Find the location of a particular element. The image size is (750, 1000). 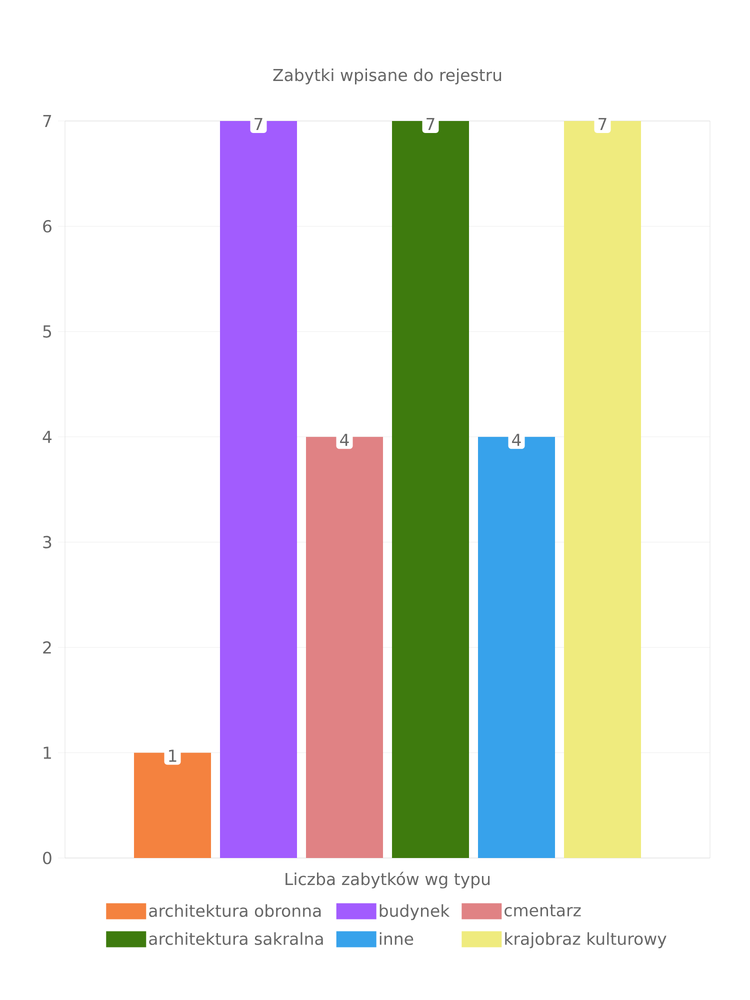

legend-label: budynek is located at coordinates (415, 912).